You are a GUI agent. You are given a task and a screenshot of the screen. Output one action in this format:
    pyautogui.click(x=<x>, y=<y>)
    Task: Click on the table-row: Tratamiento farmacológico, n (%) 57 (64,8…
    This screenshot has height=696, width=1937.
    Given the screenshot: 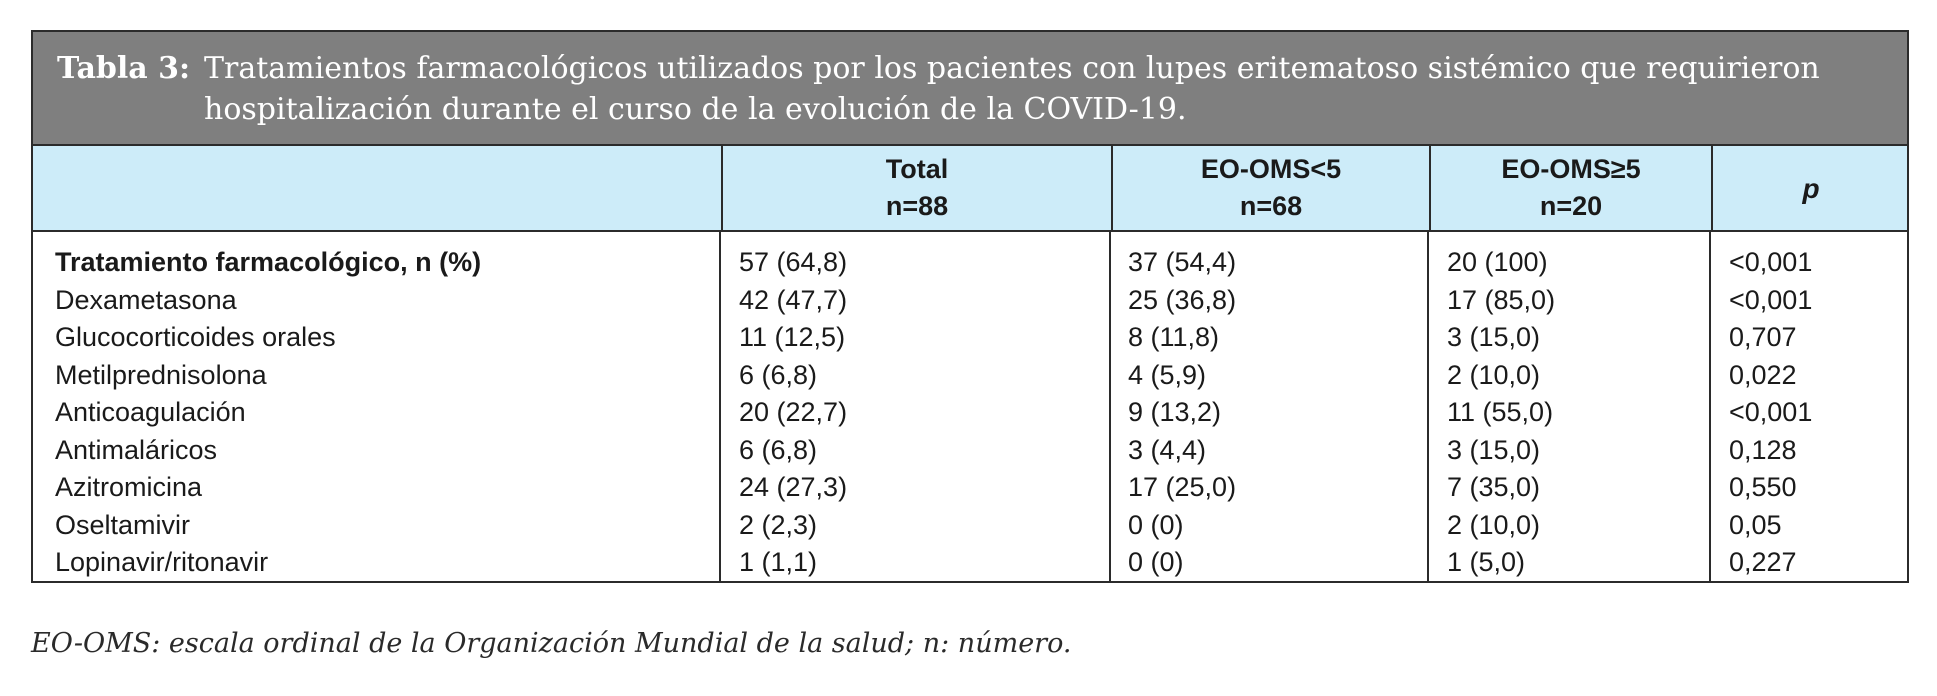 What is the action you would take?
    pyautogui.click(x=970, y=262)
    